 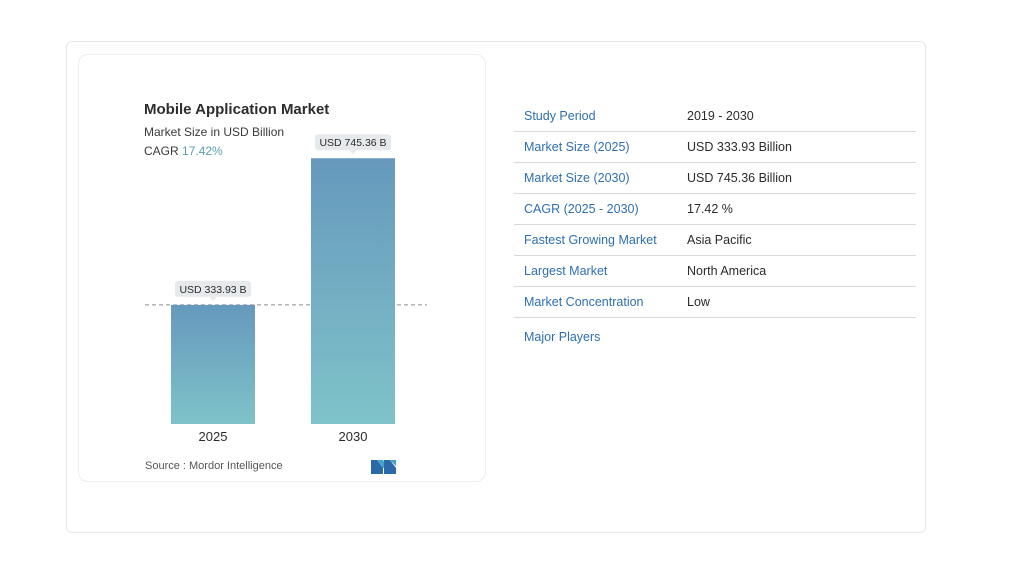 I want to click on bar-2030, so click(x=353, y=291).